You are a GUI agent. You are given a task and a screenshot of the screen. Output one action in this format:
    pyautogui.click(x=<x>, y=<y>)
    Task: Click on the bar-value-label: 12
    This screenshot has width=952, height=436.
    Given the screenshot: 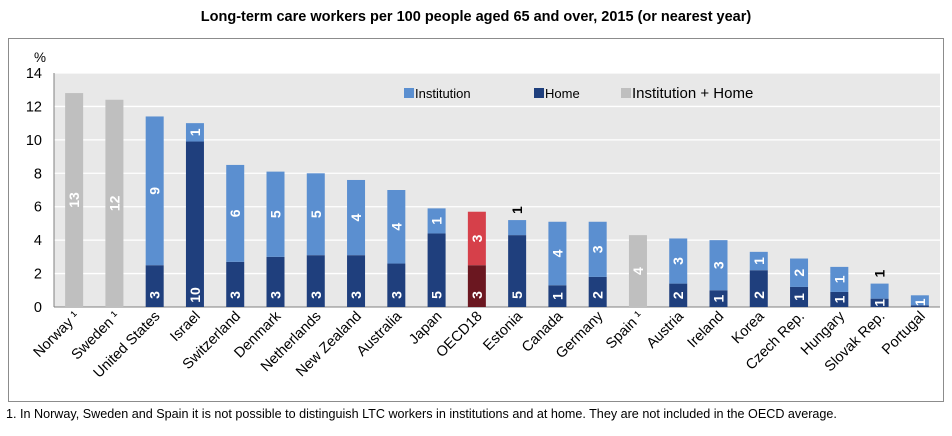 What is the action you would take?
    pyautogui.click(x=114, y=203)
    